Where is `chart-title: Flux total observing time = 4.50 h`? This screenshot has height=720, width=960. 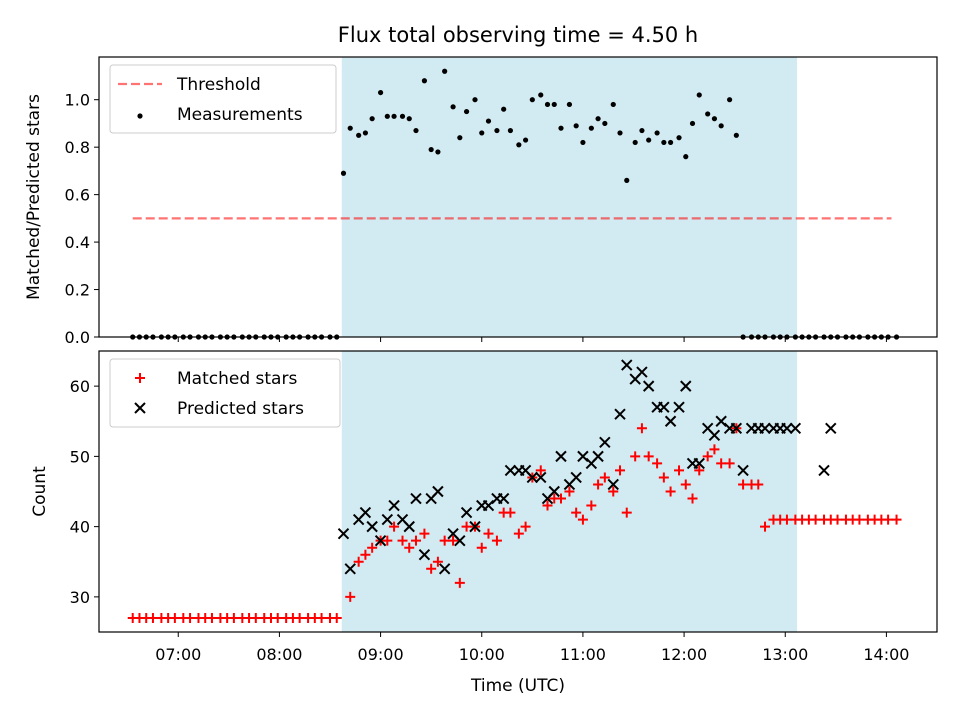 chart-title: Flux total observing time = 4.50 h is located at coordinates (518, 35).